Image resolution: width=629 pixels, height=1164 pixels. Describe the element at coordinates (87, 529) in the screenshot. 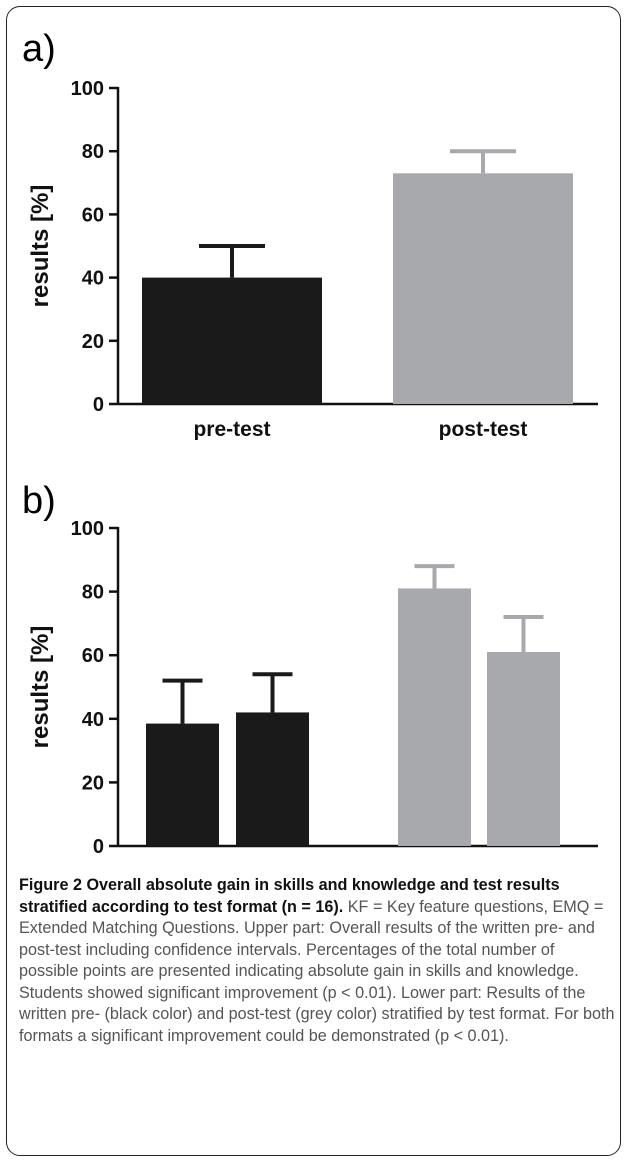

I see `chart-b-y-tick-label: 100` at that location.